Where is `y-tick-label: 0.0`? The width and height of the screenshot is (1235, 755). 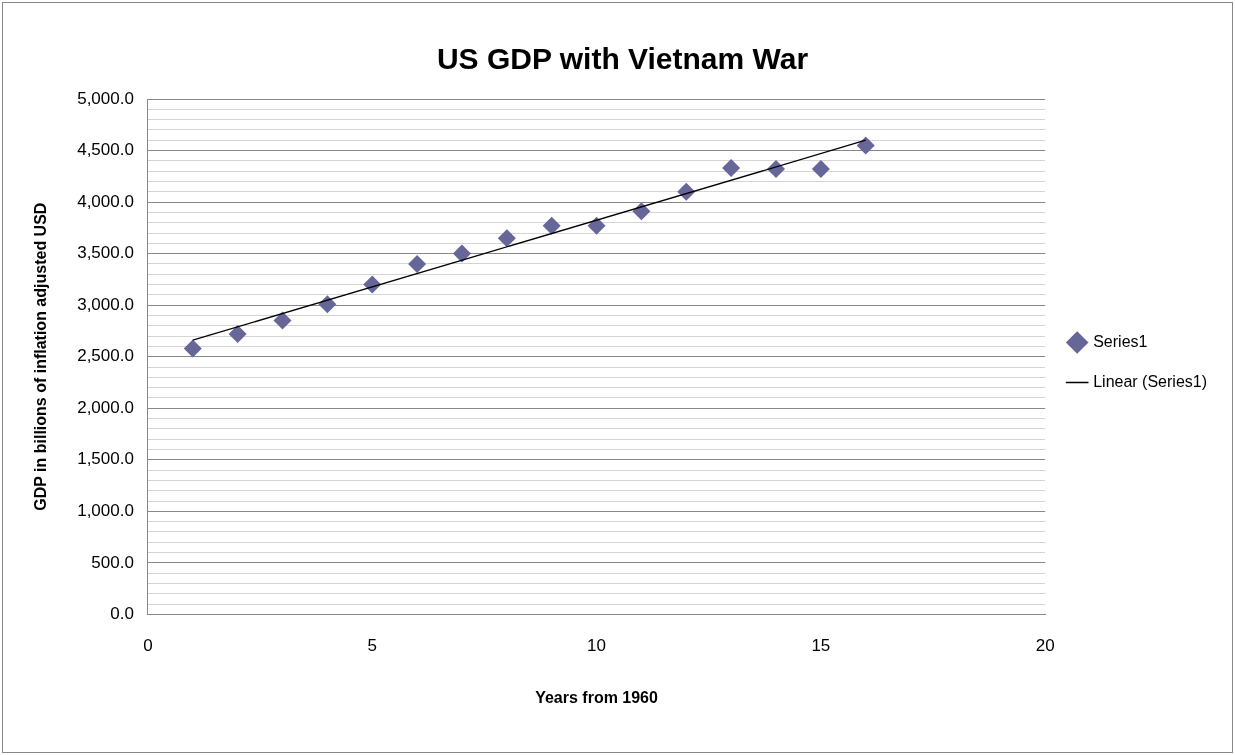 y-tick-label: 0.0 is located at coordinates (122, 614).